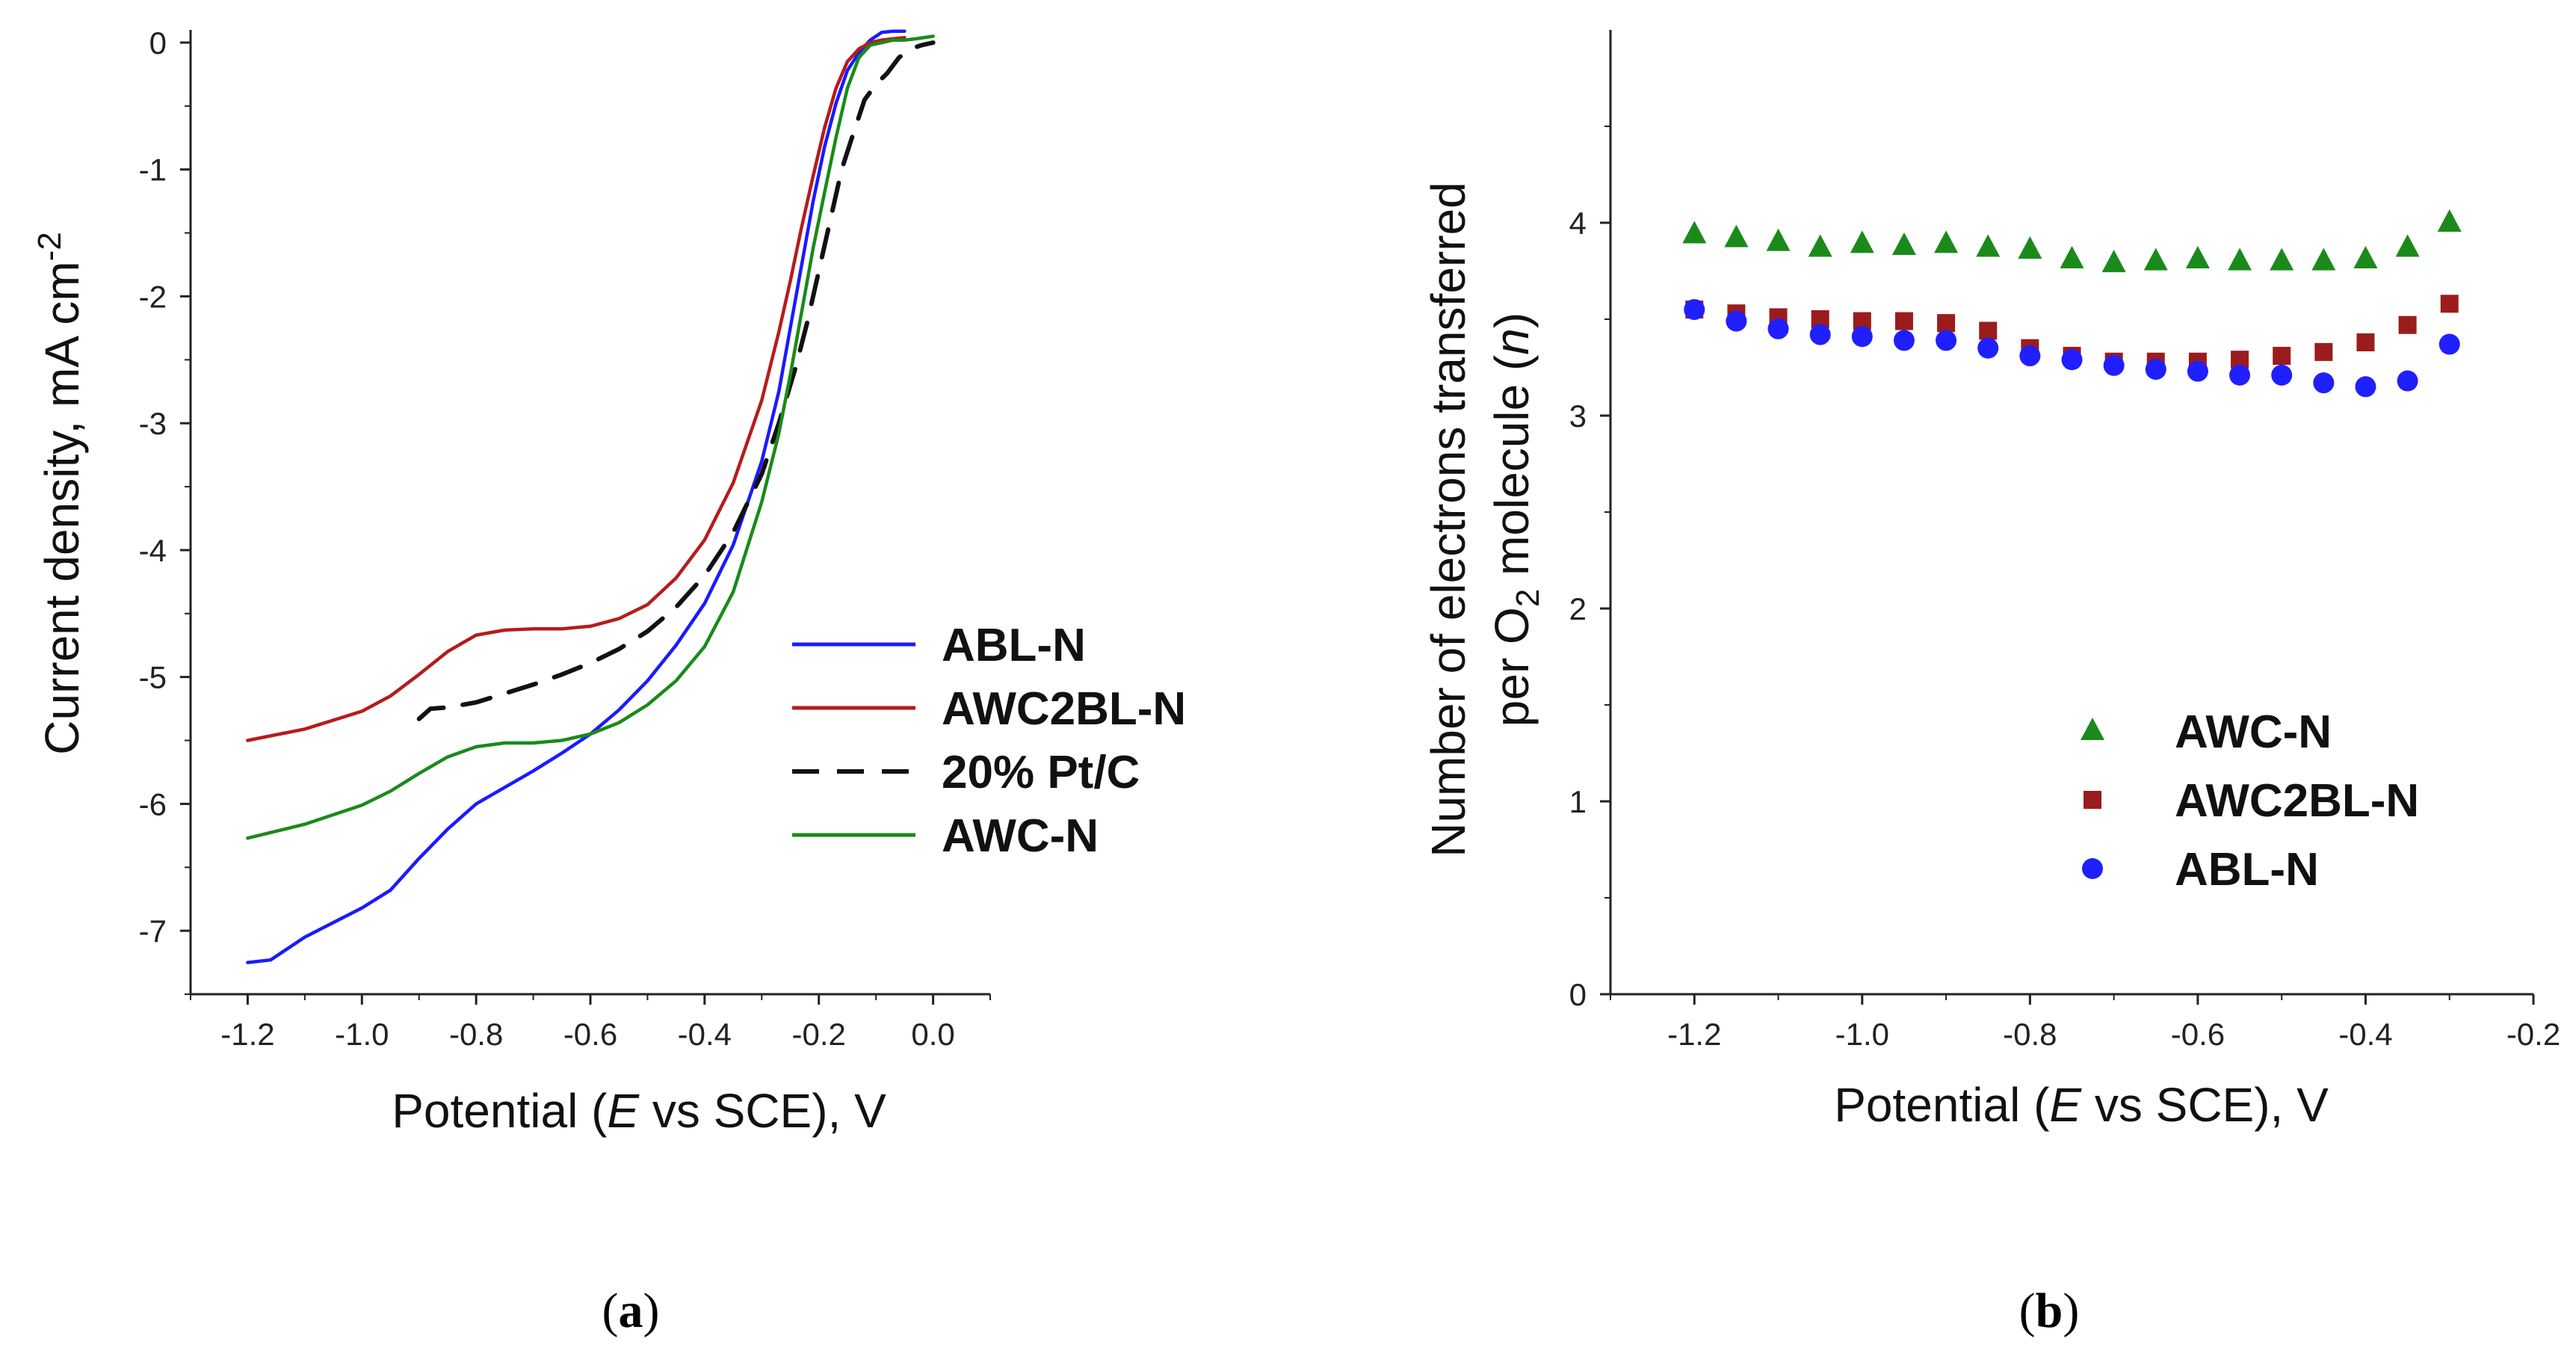 Image resolution: width=2576 pixels, height=1359 pixels. Describe the element at coordinates (639, 1111) in the screenshot. I see `panel-a-x-axis-title: Potential (E vs SCE), V` at that location.